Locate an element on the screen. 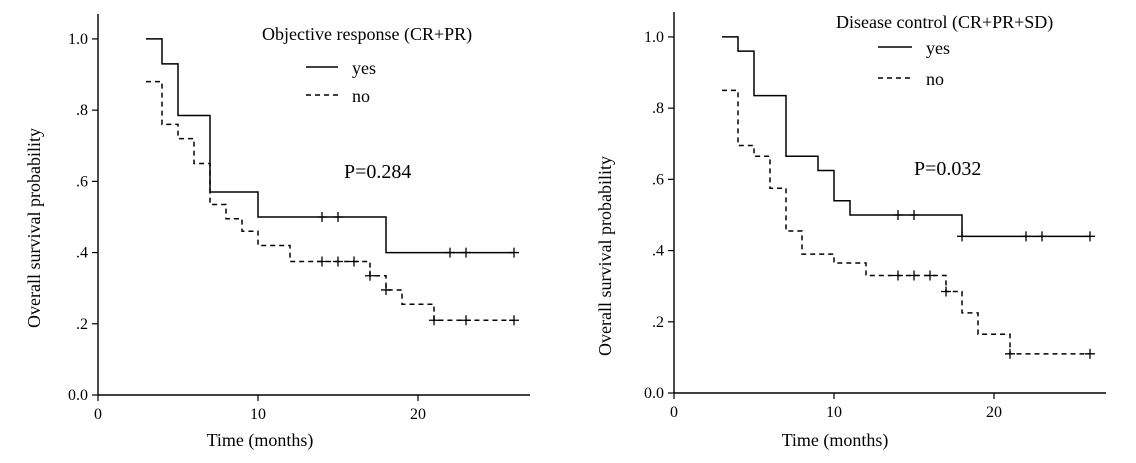 The height and width of the screenshot is (463, 1136). legend-title: Objective response (CR+PR) is located at coordinates (367, 34).